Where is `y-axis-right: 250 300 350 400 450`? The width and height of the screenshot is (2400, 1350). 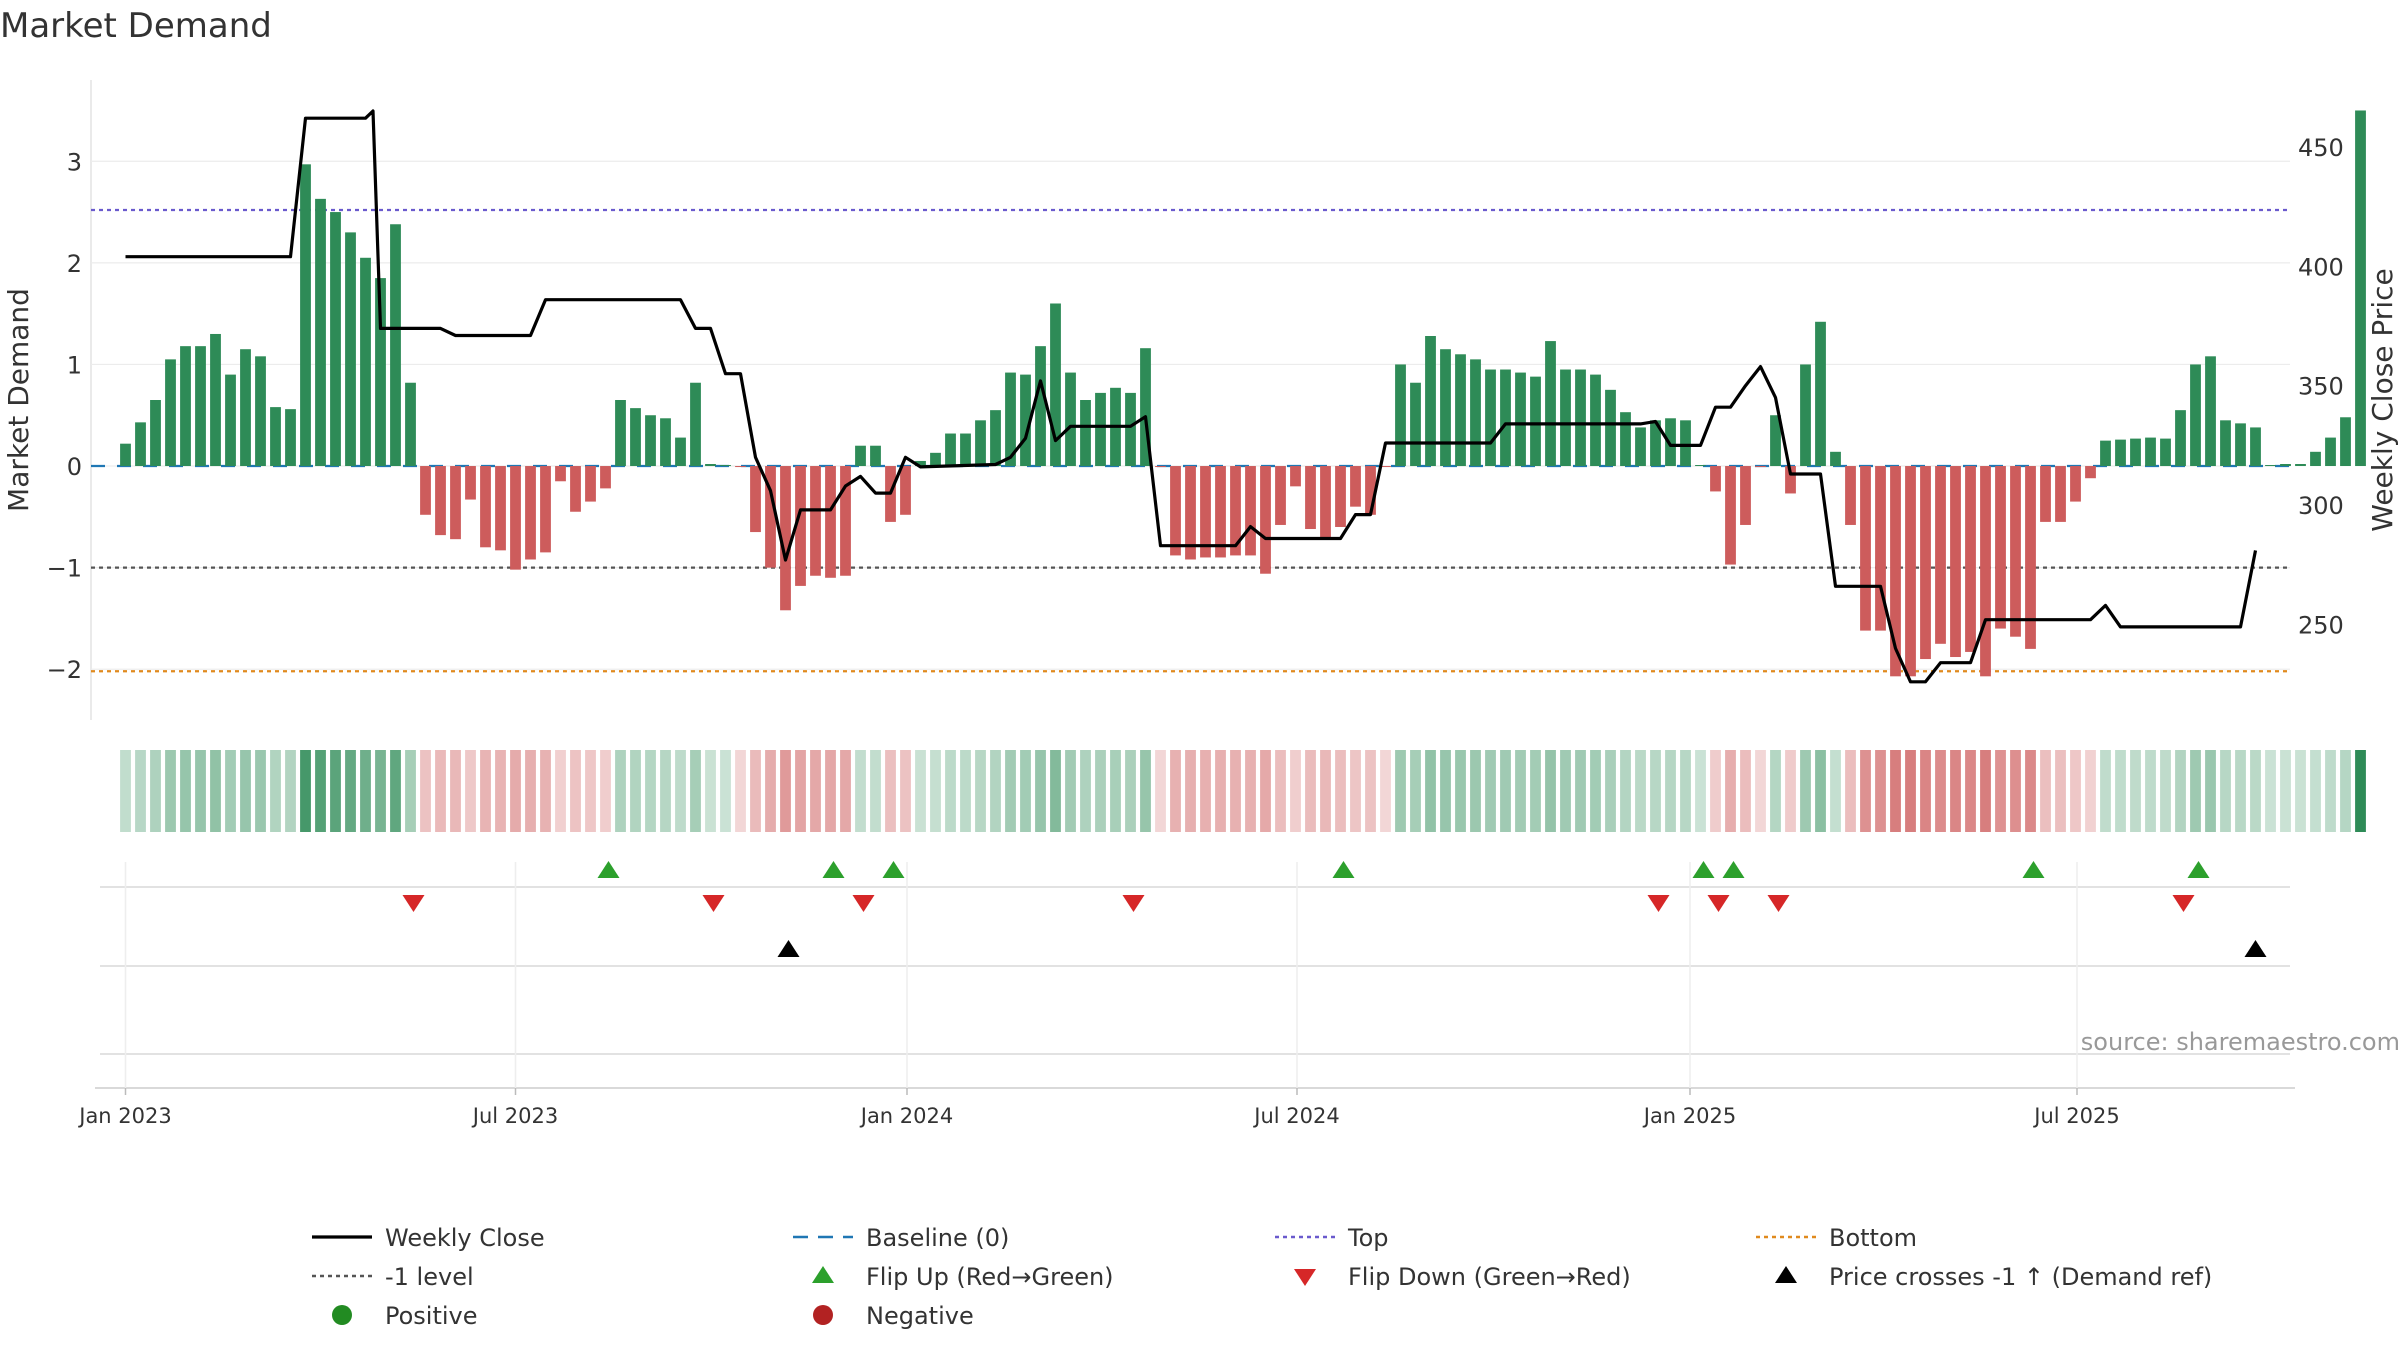
y-axis-right: 250 300 350 400 450 is located at coordinates (2321, 387).